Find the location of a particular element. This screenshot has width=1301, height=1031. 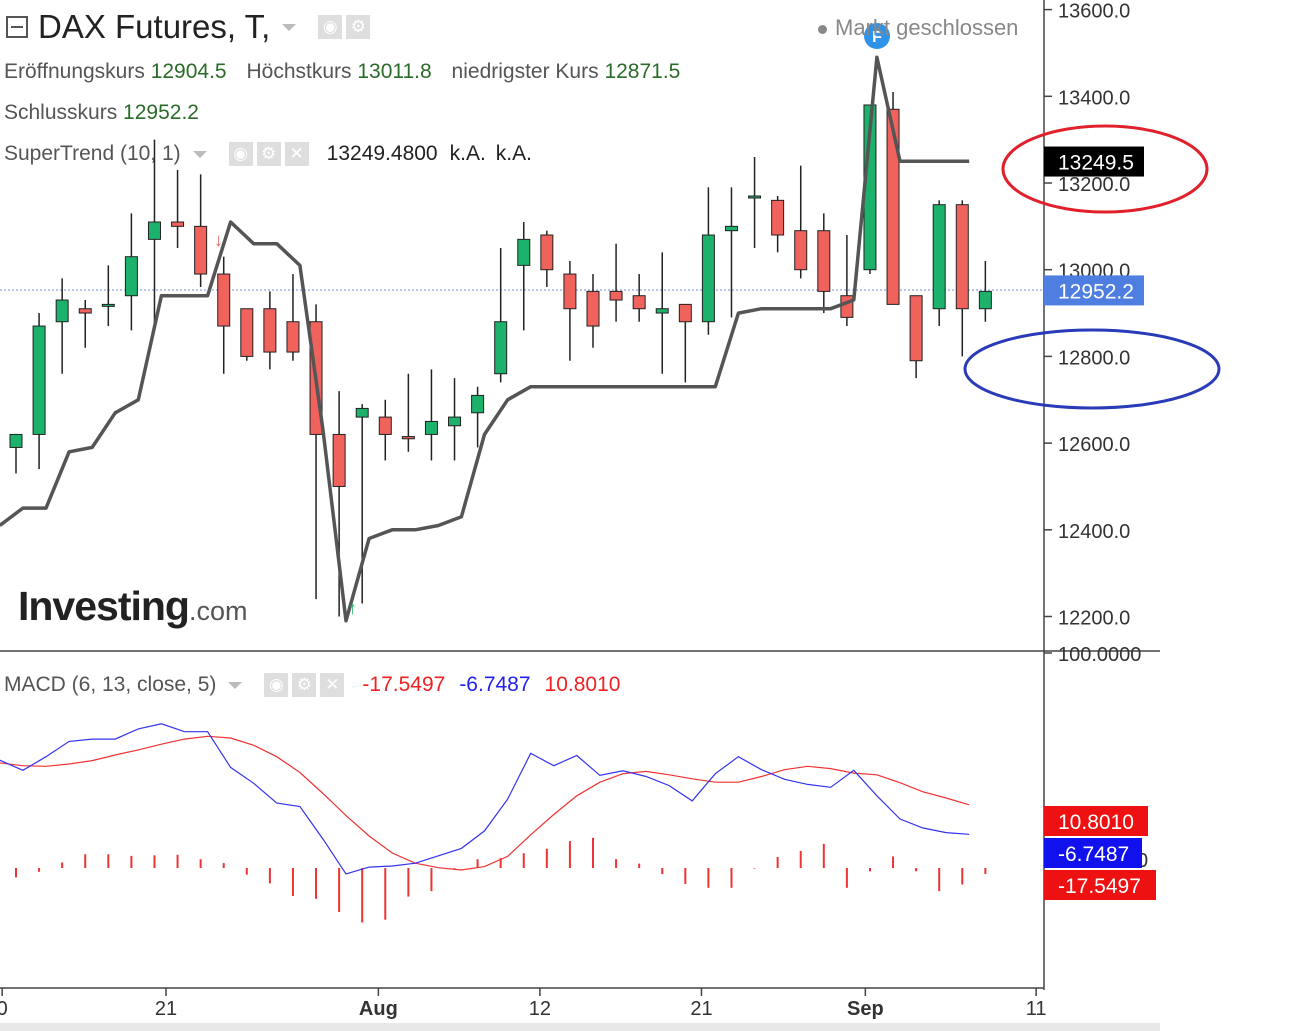

low-label: niedrigster Kurs is located at coordinates (525, 71).